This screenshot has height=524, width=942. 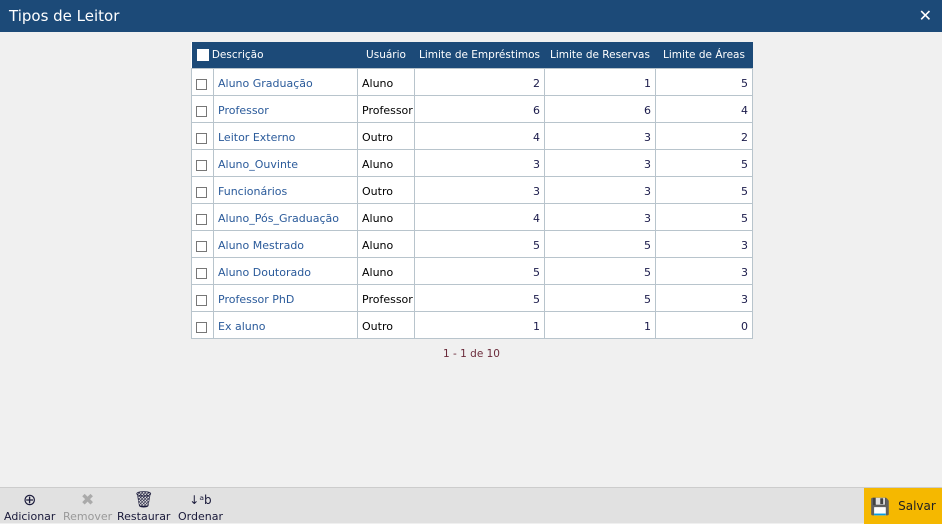 What do you see at coordinates (600, 55) in the screenshot?
I see `header-reservas: Limite de Reservas` at bounding box center [600, 55].